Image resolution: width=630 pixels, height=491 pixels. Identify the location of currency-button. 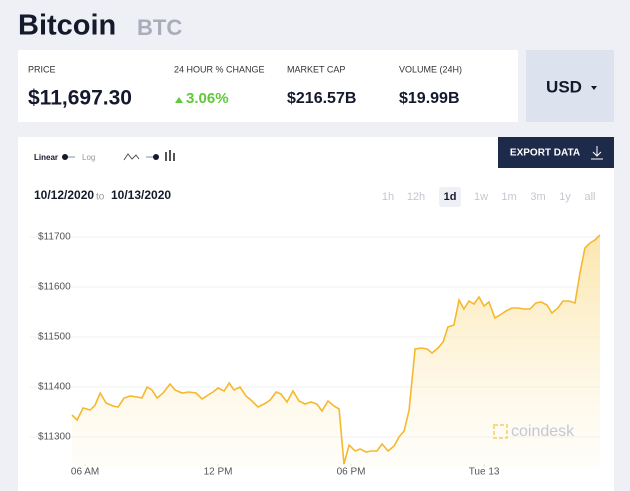
(570, 86).